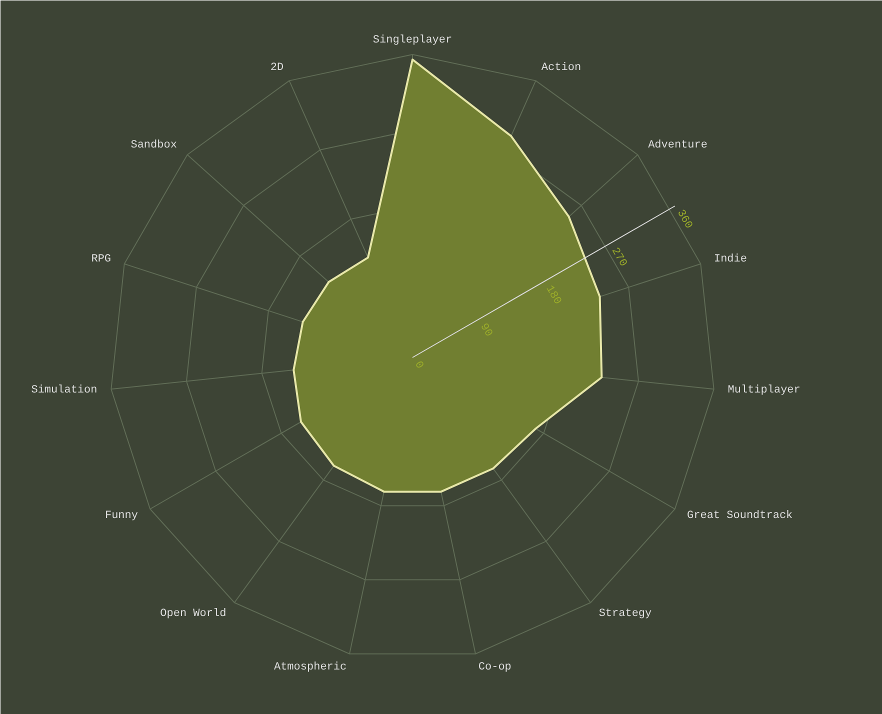 Image resolution: width=882 pixels, height=714 pixels. What do you see at coordinates (561, 68) in the screenshot?
I see `spoke-label: Action` at bounding box center [561, 68].